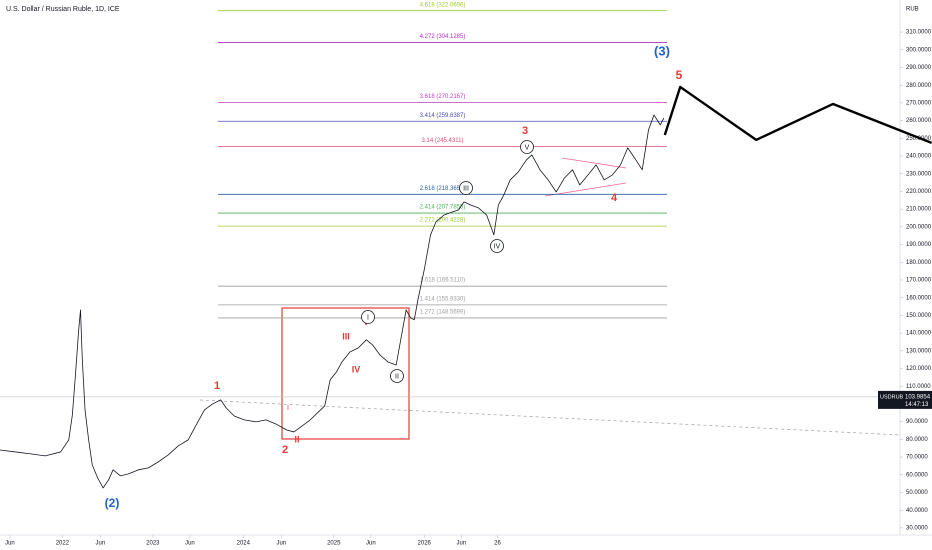 This screenshot has height=550, width=932. I want to click on y-tick-label: 120.0000, so click(919, 369).